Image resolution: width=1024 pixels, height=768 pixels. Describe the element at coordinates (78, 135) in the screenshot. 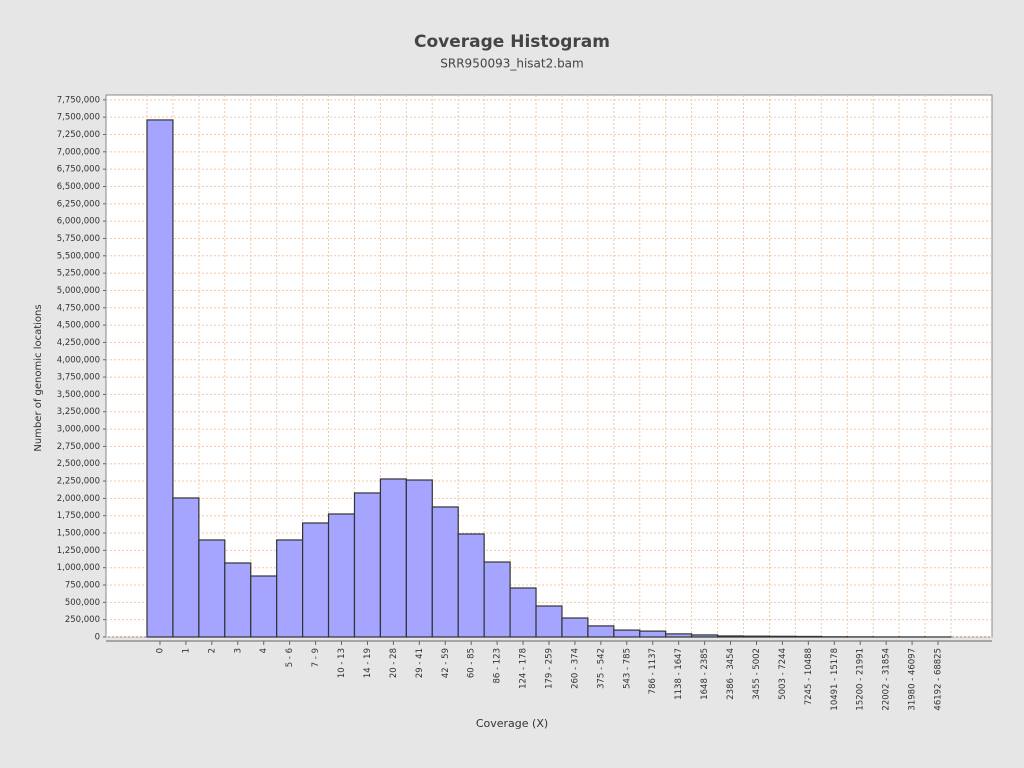

I see `y-tick-label: 7,250,000` at that location.